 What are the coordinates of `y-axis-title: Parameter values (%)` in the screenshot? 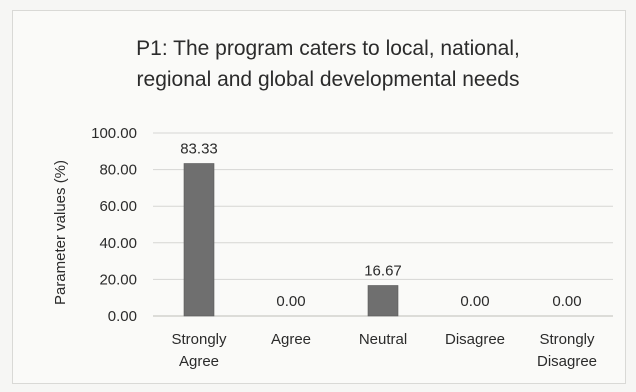 It's located at (60, 232).